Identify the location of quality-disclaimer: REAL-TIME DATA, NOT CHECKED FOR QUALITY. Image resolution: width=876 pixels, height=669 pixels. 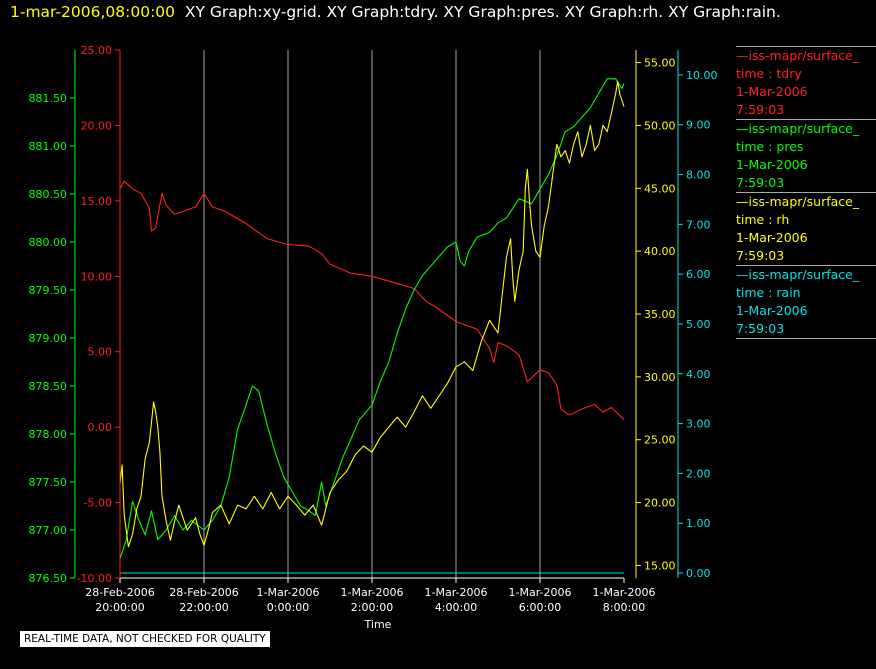
(145, 639).